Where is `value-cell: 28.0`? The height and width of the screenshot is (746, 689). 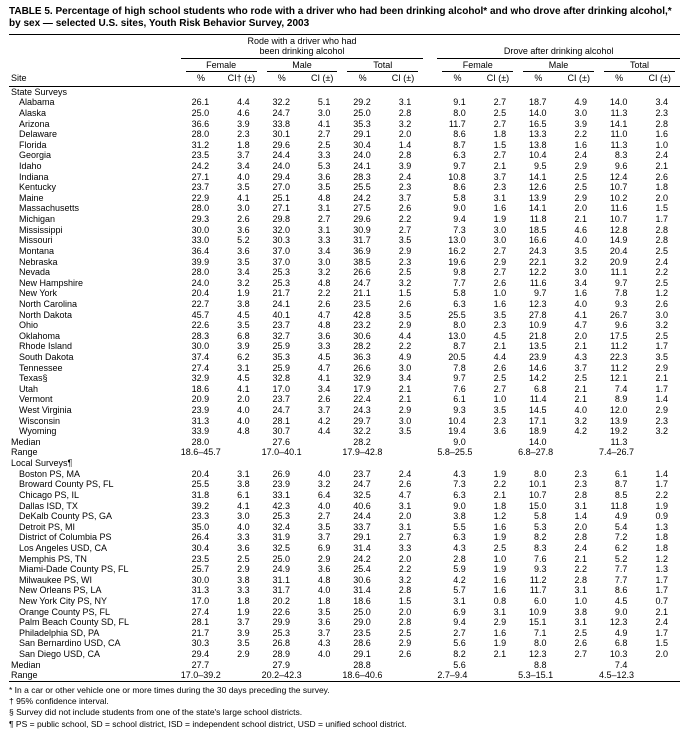
value-cell: 28.0 is located at coordinates (200, 272).